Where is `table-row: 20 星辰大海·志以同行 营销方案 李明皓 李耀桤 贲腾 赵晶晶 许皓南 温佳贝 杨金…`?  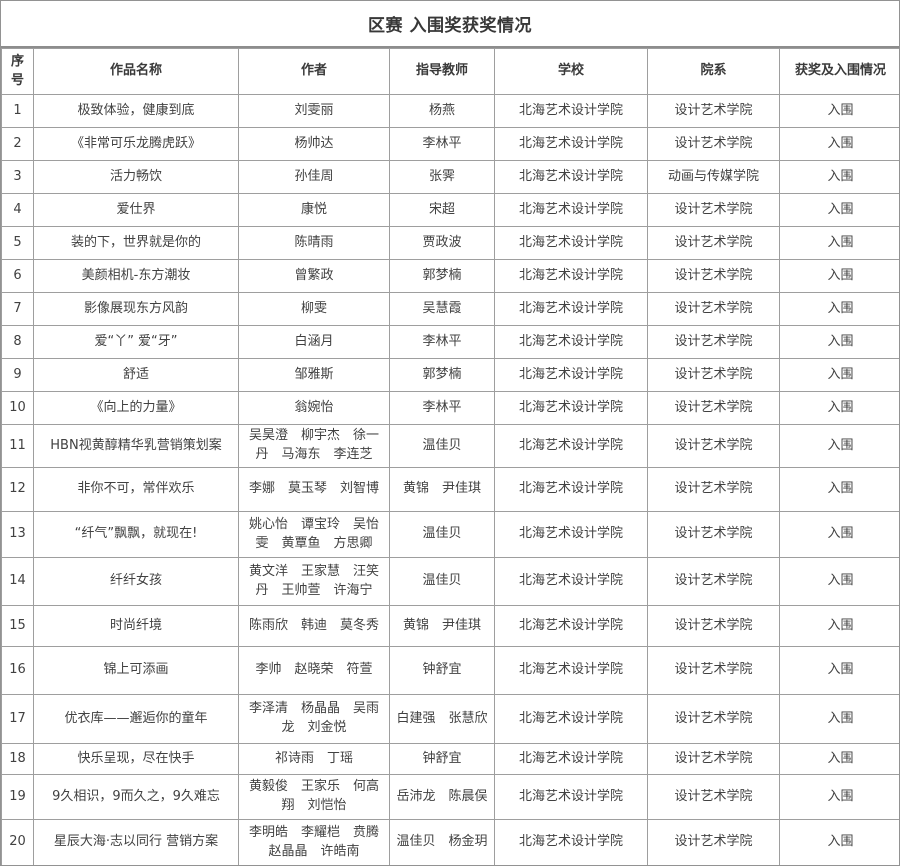 table-row: 20 星辰大海·志以同行 营销方案 李明皓 李耀桤 贲腾 赵晶晶 许皓南 温佳贝 杨金… is located at coordinates (450, 842).